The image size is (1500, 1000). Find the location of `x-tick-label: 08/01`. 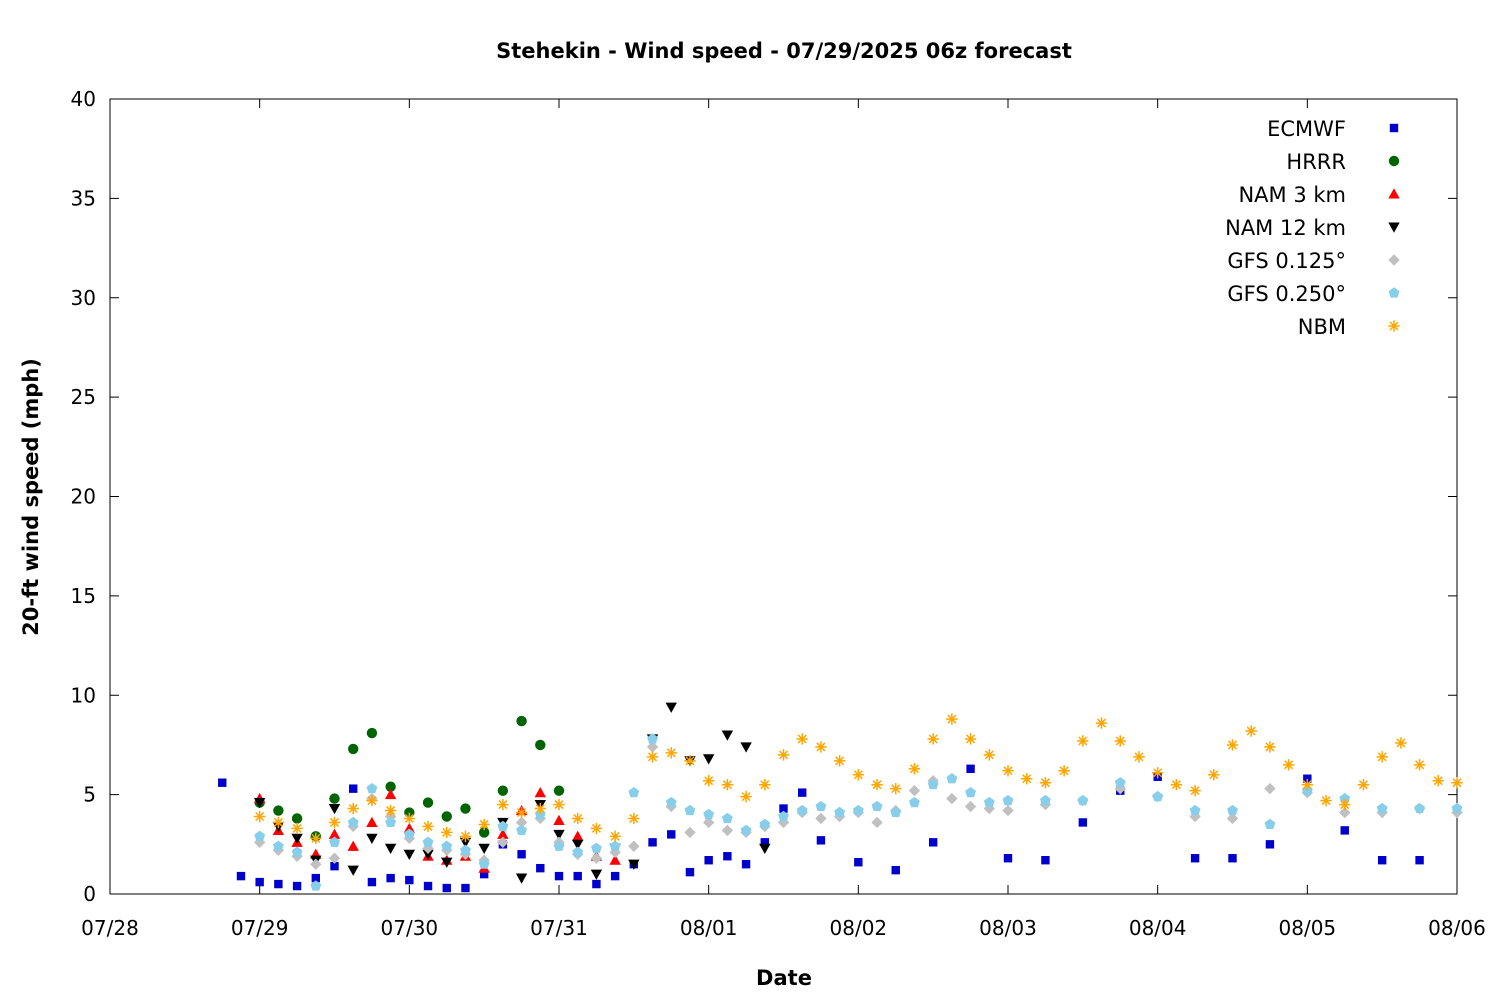

x-tick-label: 08/01 is located at coordinates (709, 928).